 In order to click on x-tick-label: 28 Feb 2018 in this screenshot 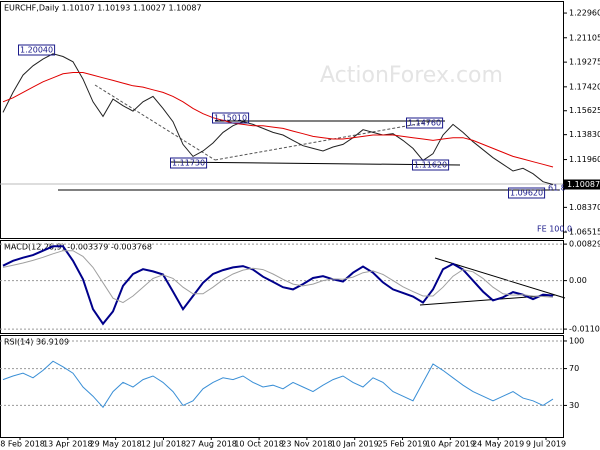, I will do `click(22, 444)`.